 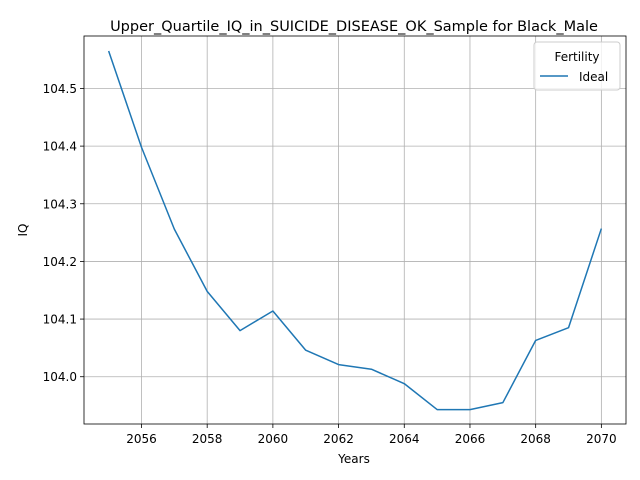 I want to click on y-tick-label: 104.4, so click(x=60, y=147).